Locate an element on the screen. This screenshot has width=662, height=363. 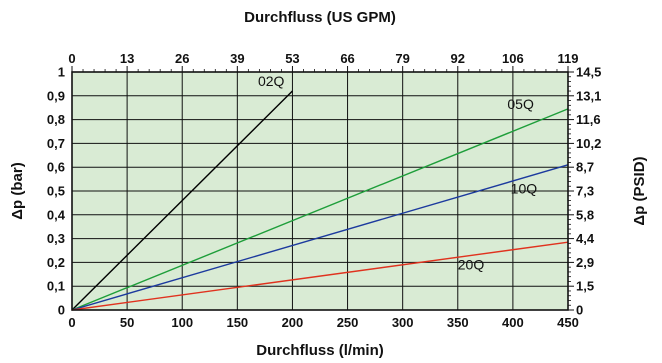
y-right-tick-label: 2,9 is located at coordinates (585, 262).